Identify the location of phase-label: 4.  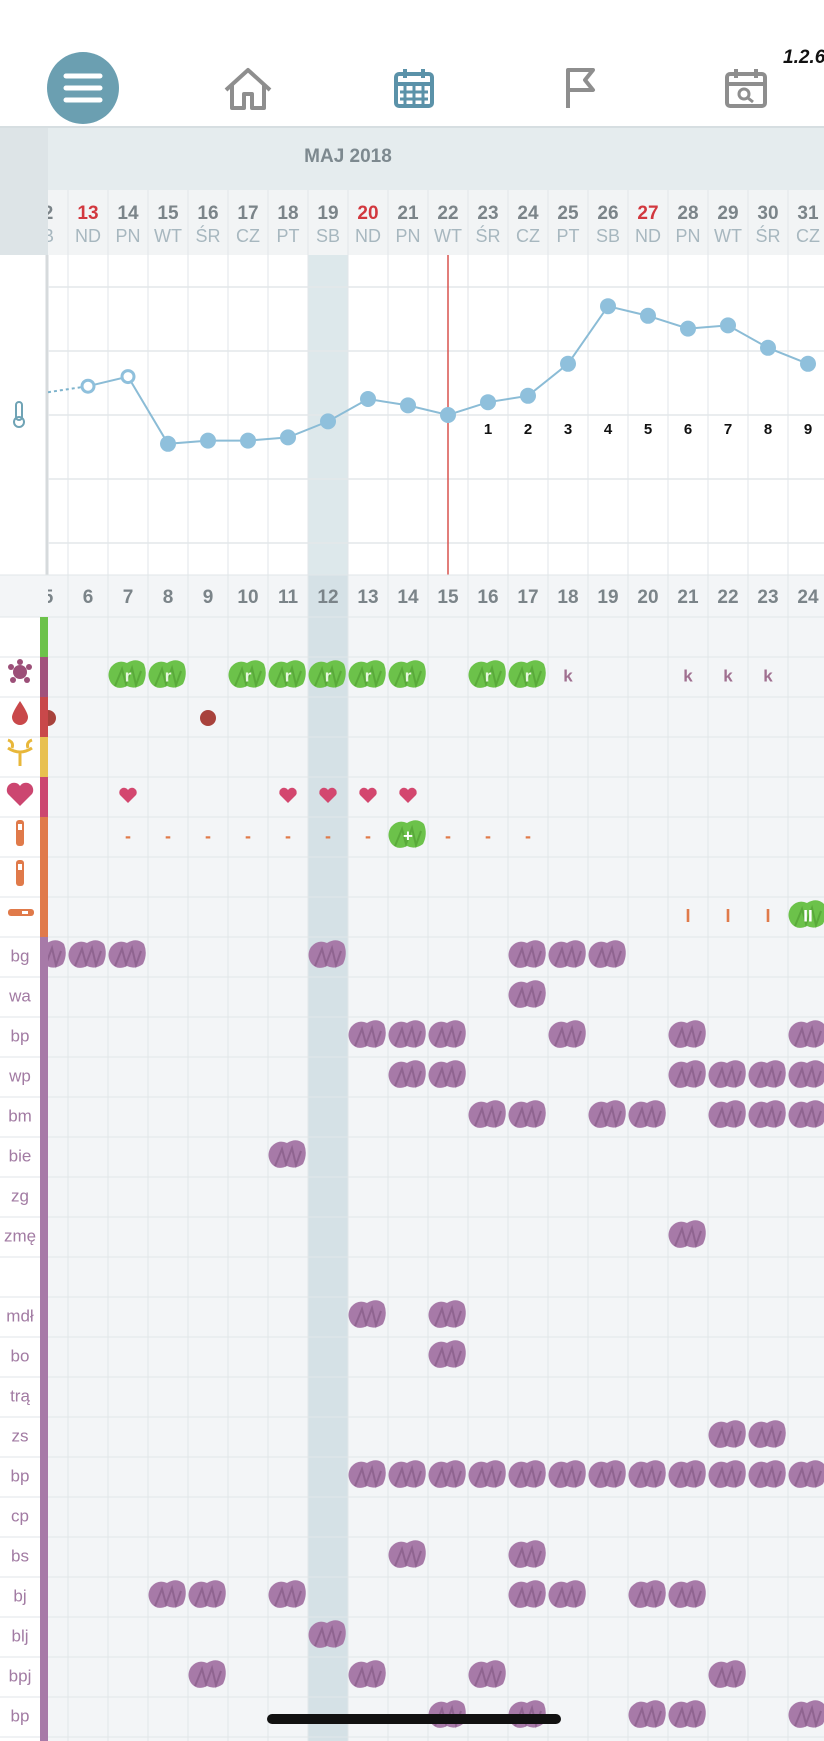
(608, 429).